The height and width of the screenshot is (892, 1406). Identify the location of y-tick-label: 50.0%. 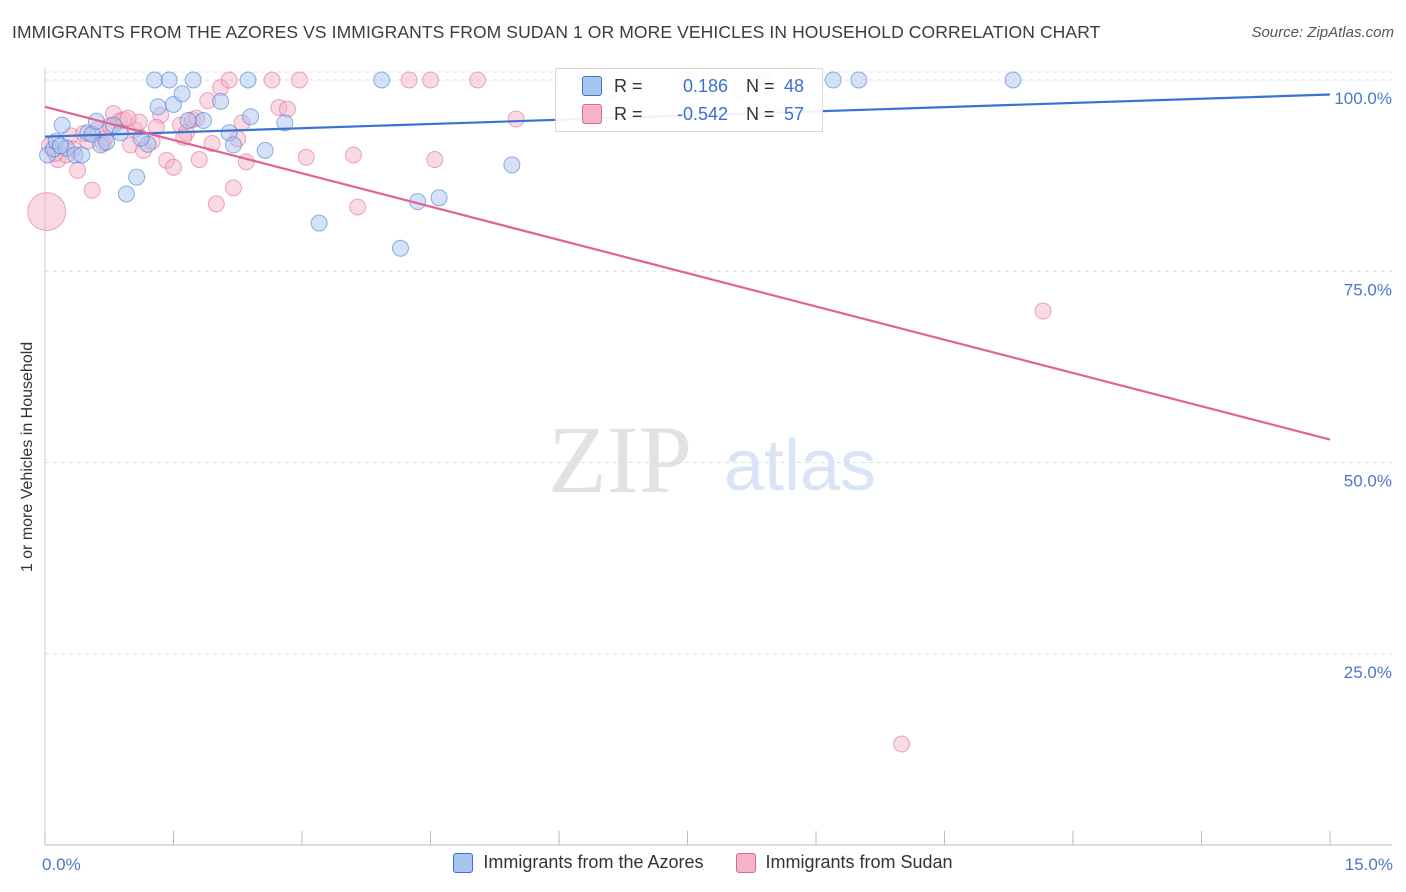
(1368, 481).